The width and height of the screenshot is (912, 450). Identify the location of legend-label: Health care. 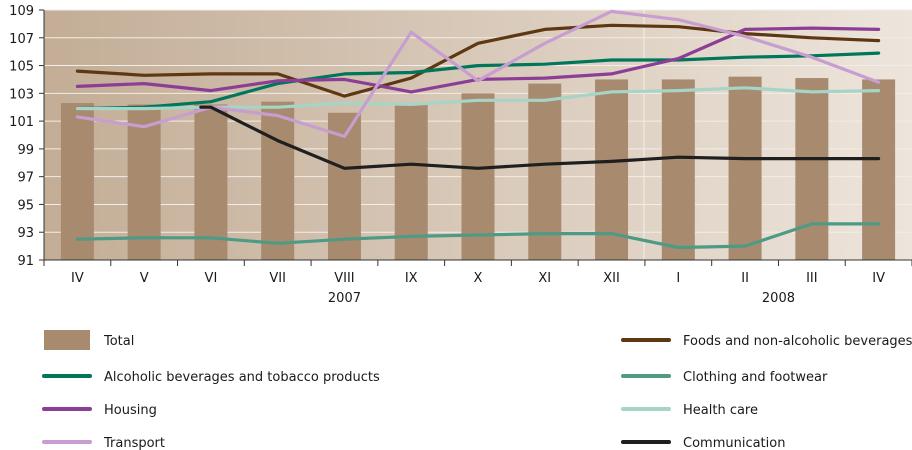
(720, 410).